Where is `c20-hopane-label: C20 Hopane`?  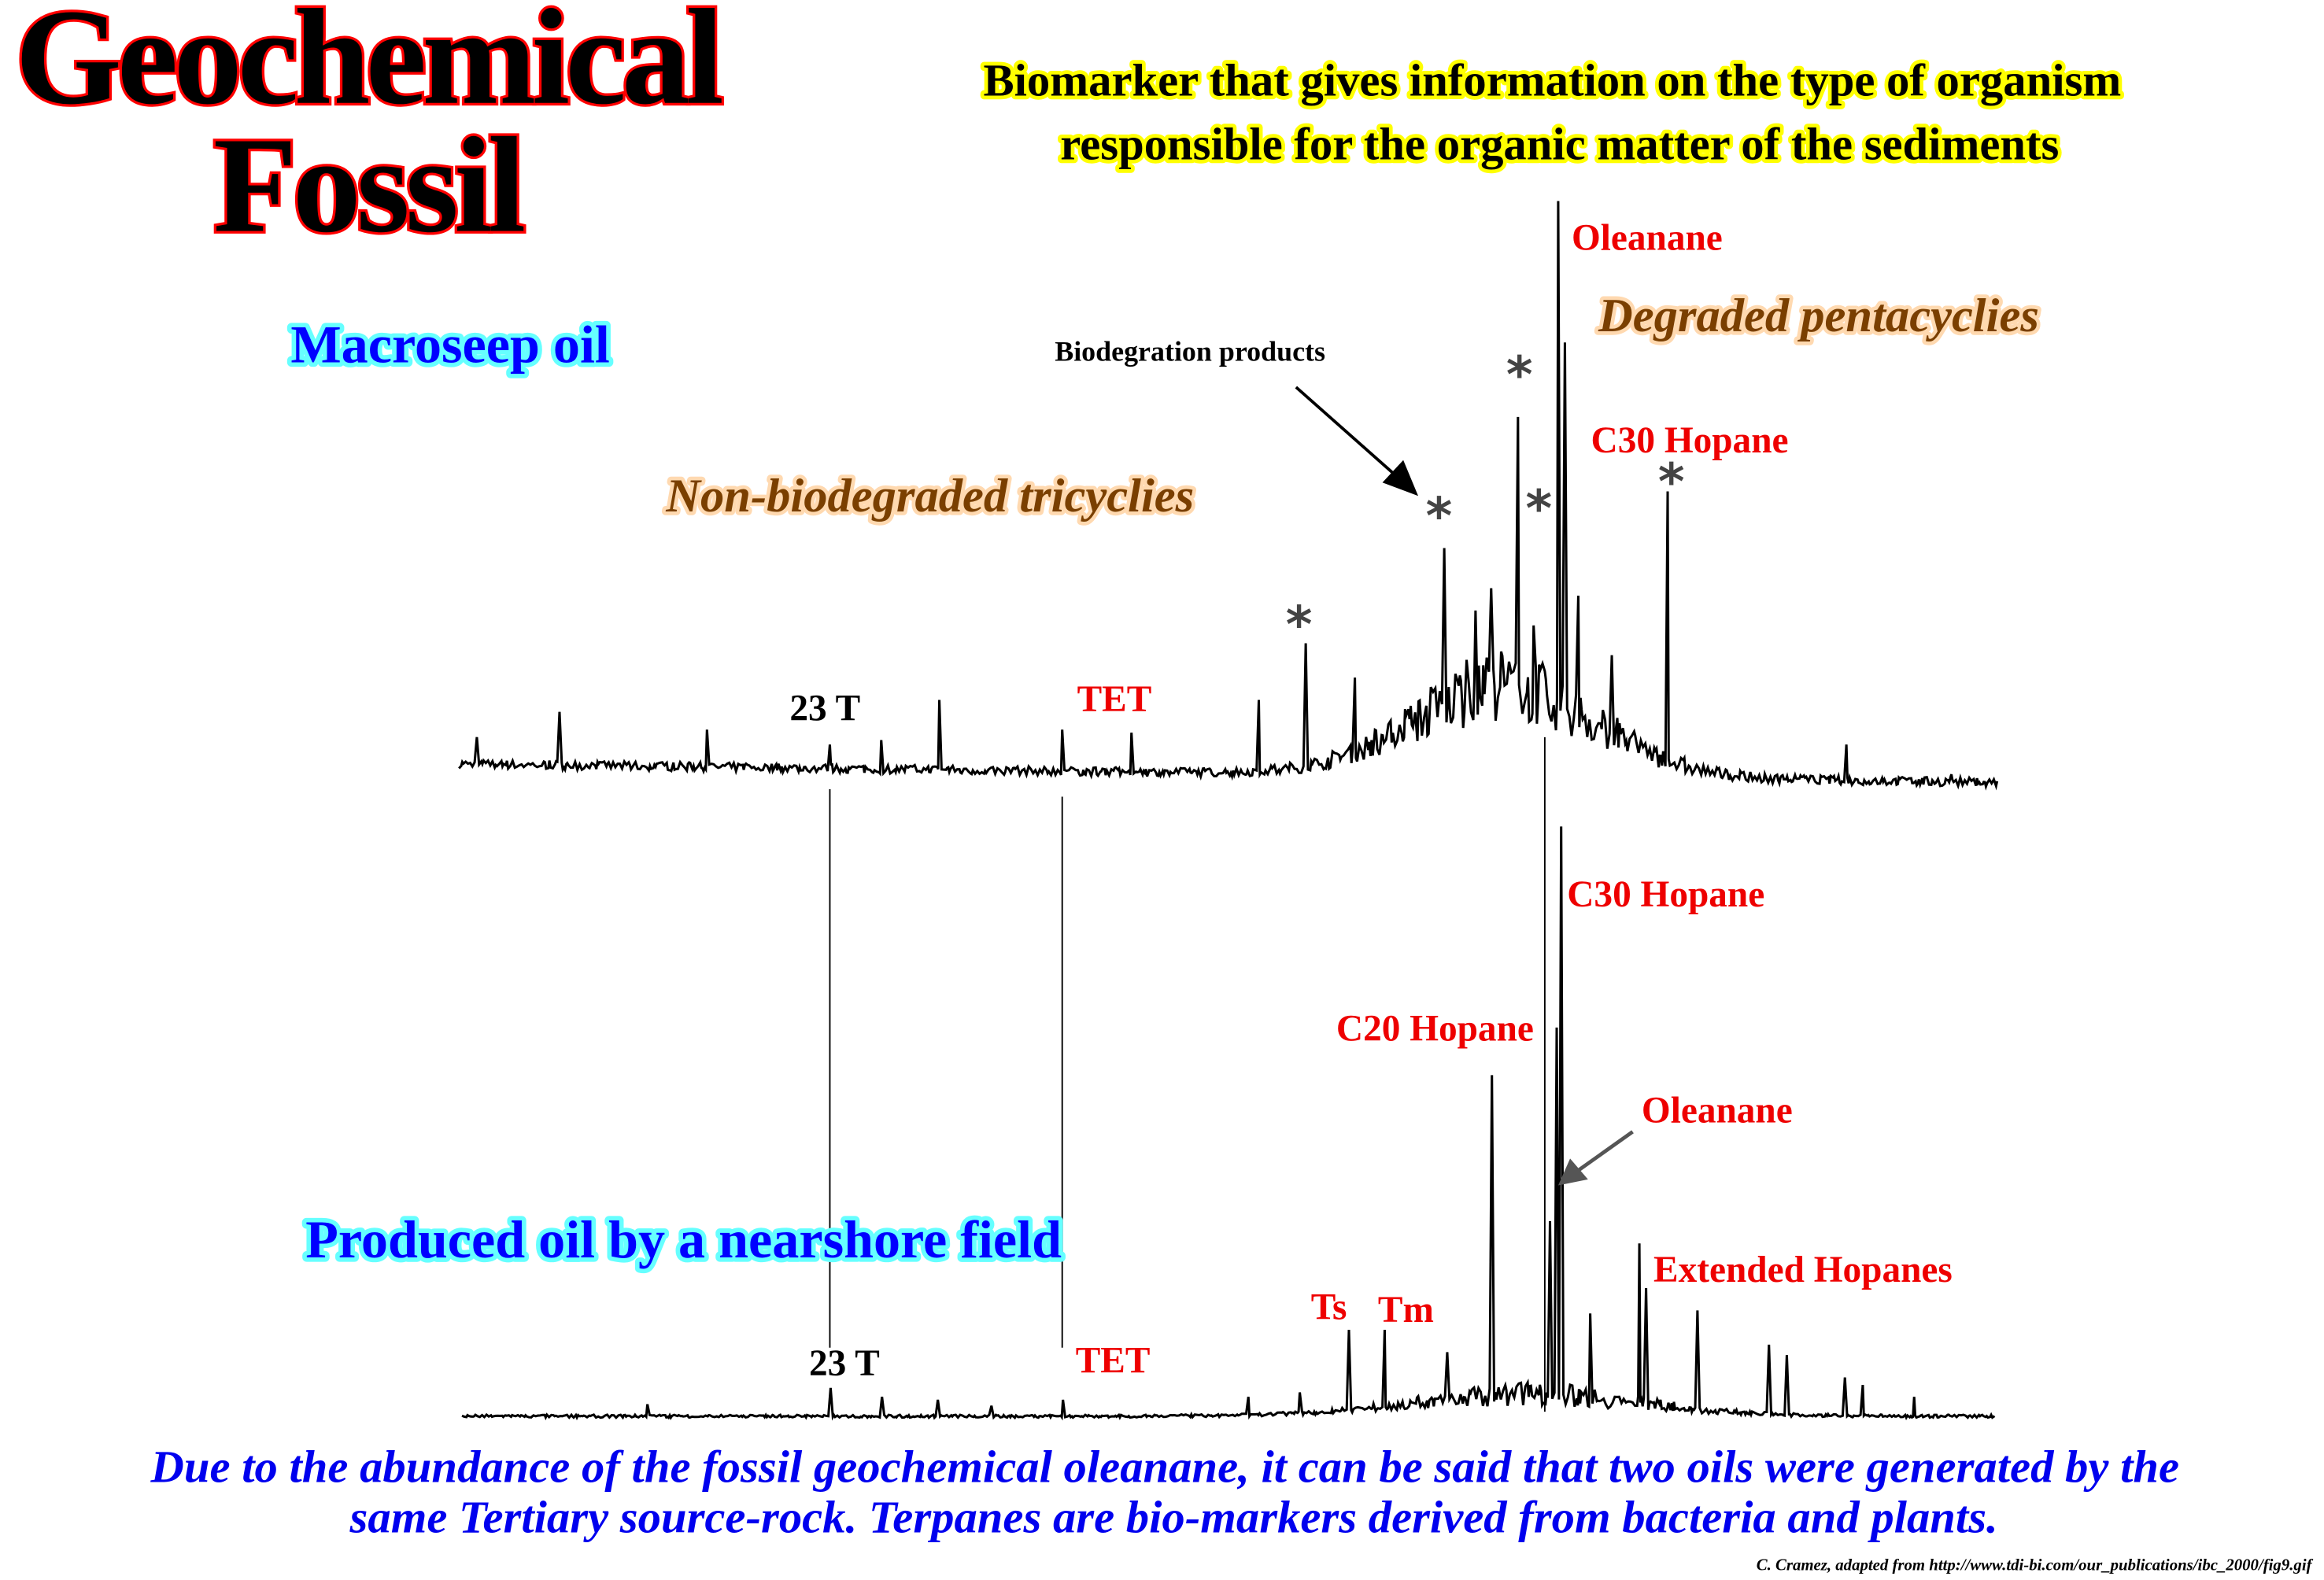 c20-hopane-label: C20 Hopane is located at coordinates (1435, 1028).